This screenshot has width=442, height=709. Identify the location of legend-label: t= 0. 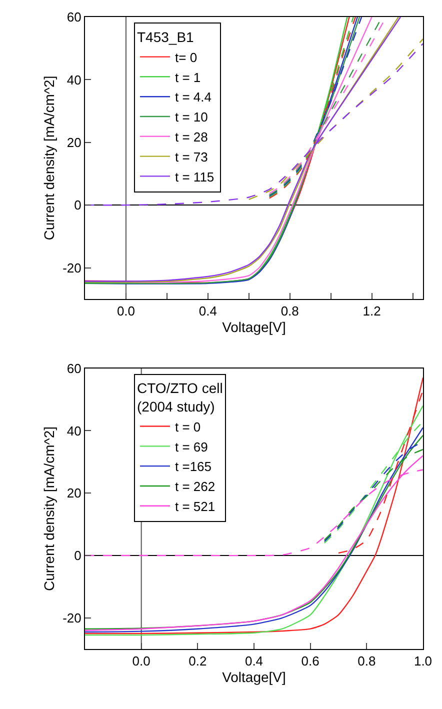
(186, 57).